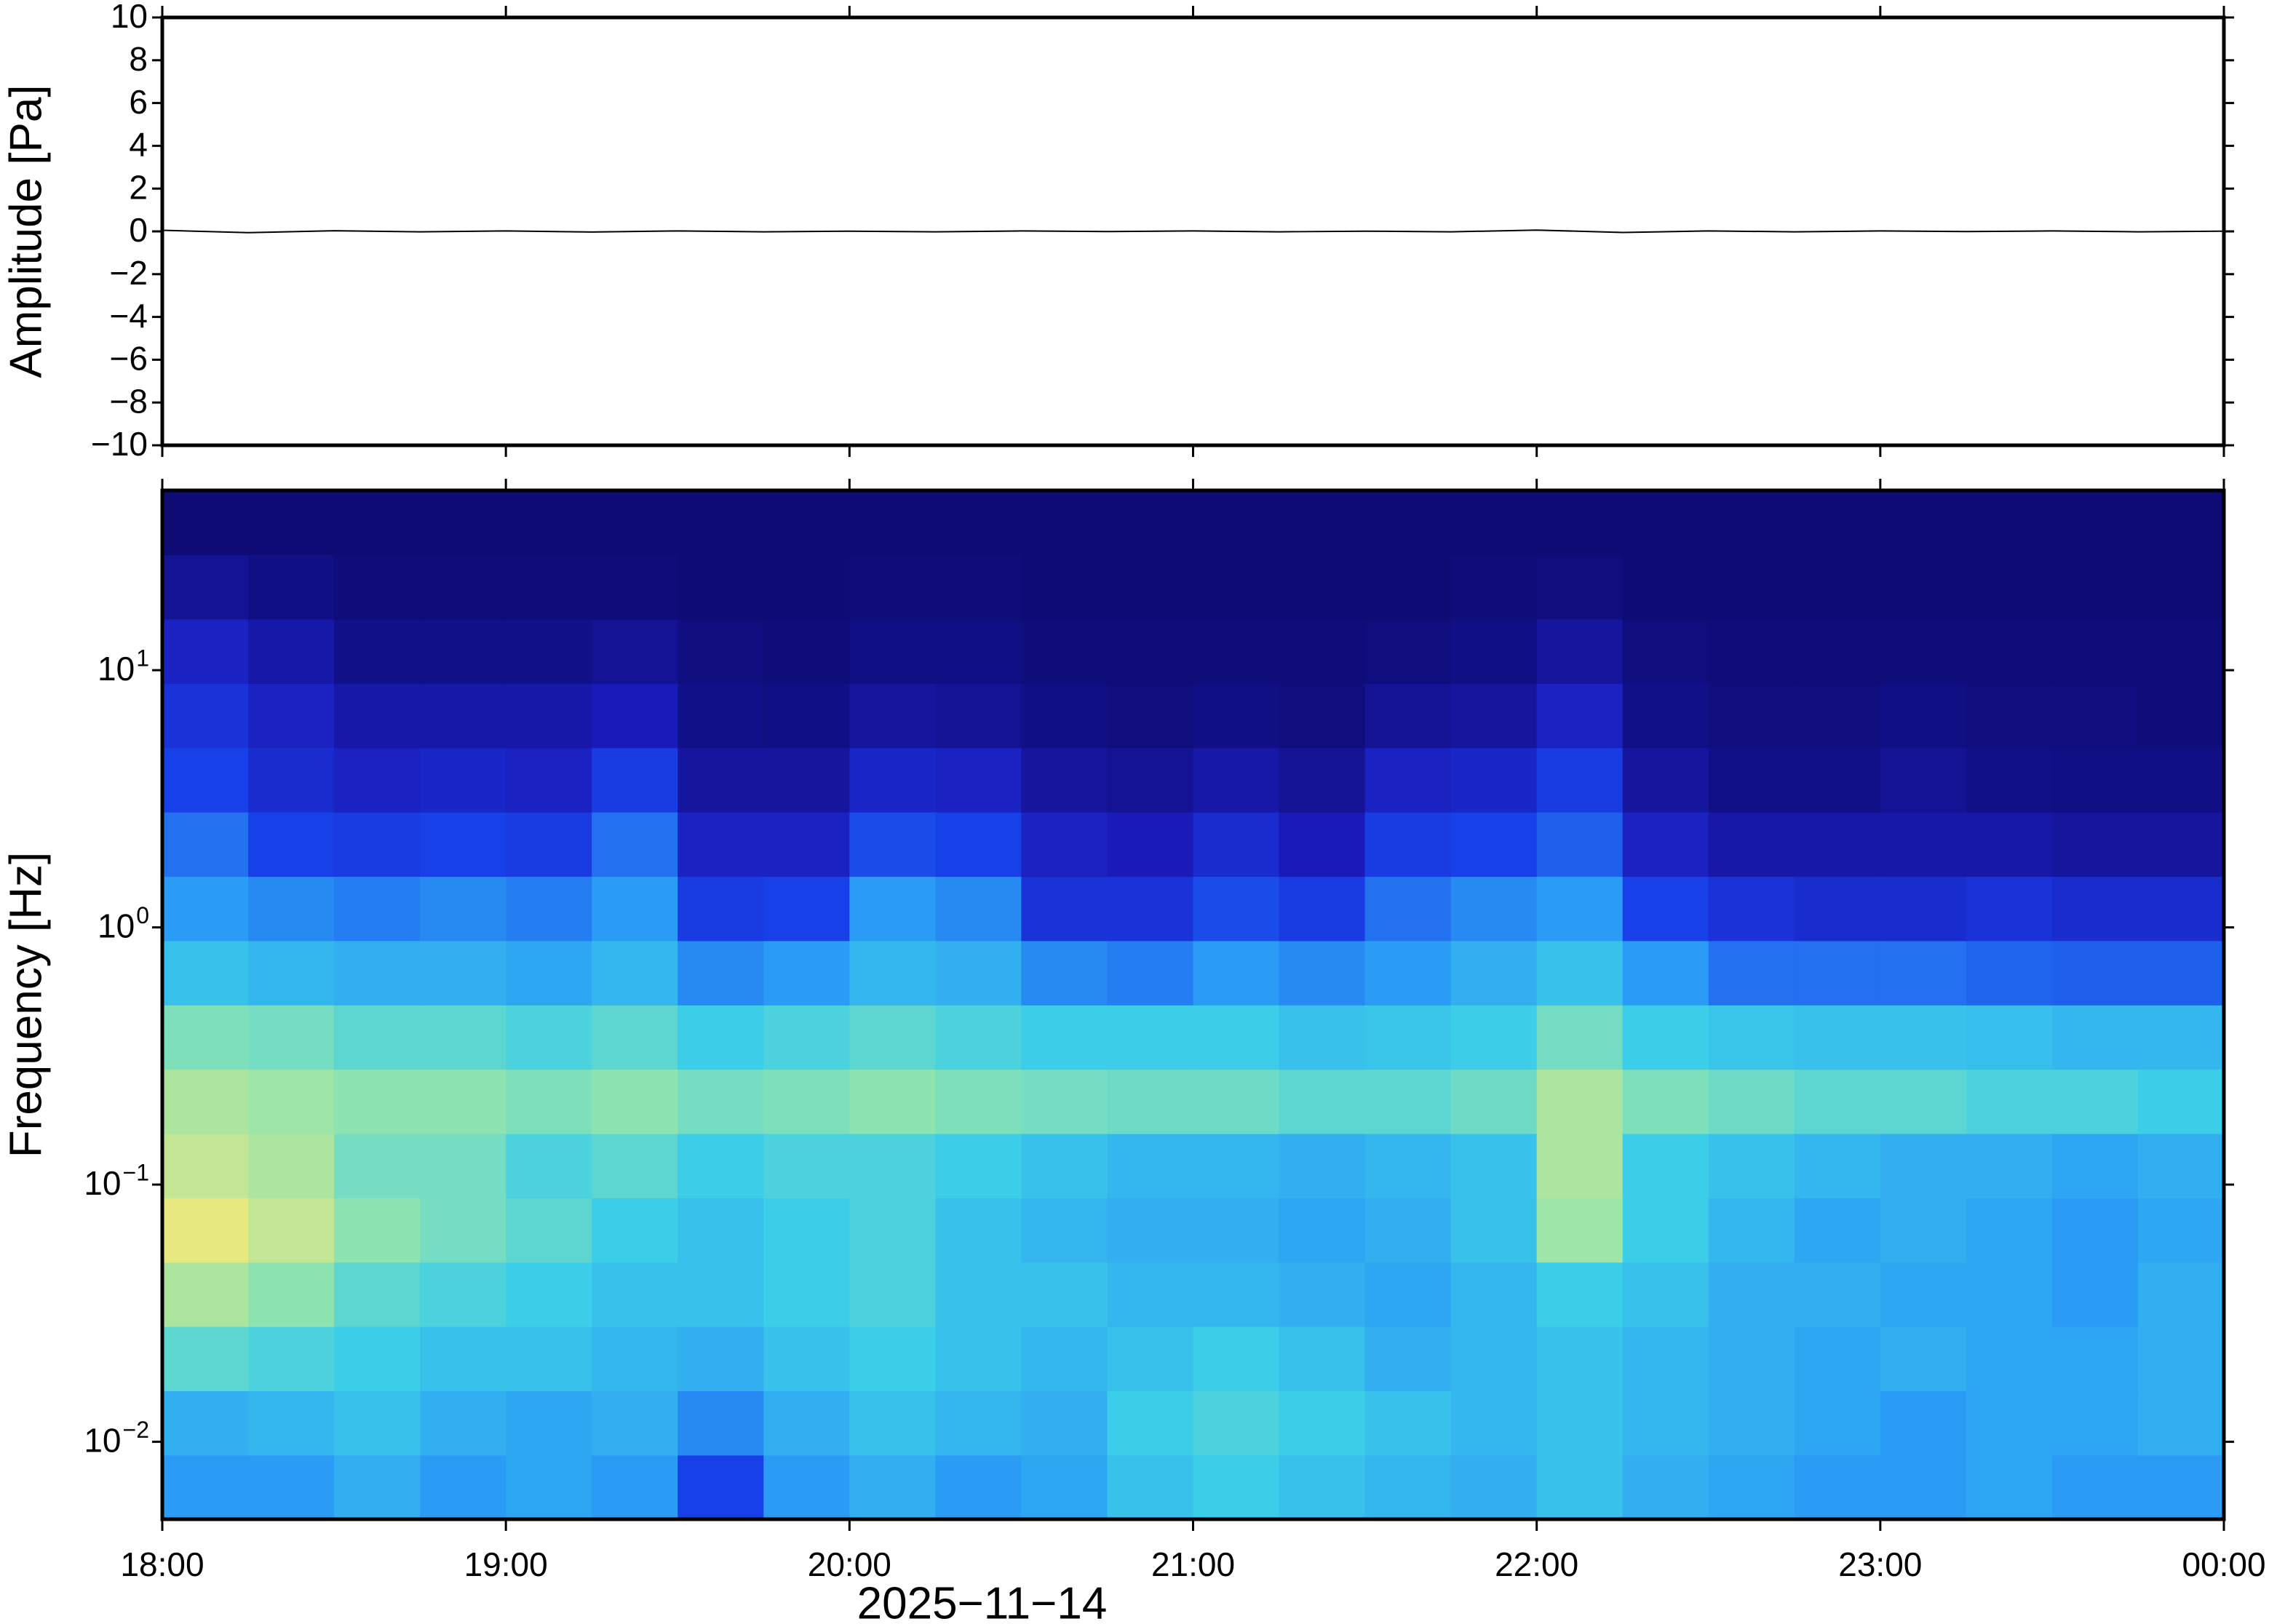 The image size is (2269, 1624). What do you see at coordinates (138, 230) in the screenshot?
I see `y-tick-label: 0` at bounding box center [138, 230].